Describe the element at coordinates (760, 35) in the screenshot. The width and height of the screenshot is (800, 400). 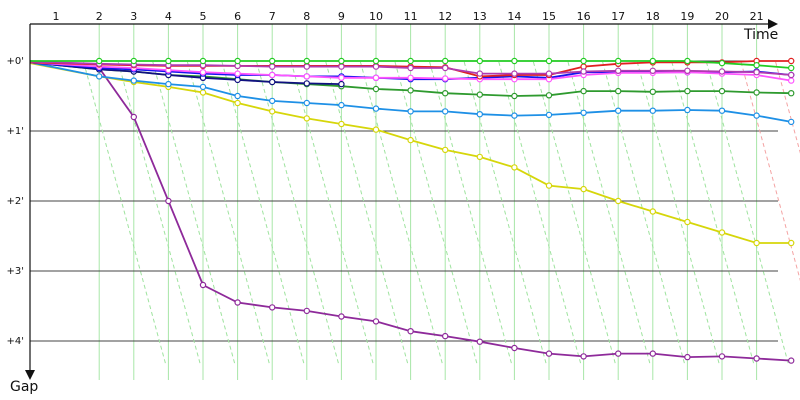
I see `x-axis-label: Time` at that location.